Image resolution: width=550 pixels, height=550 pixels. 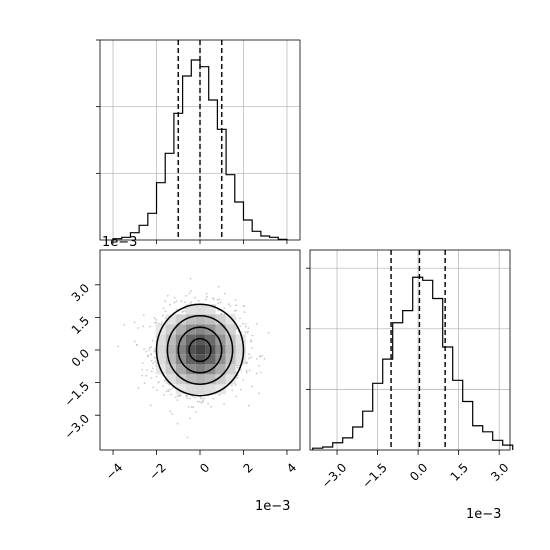 What do you see at coordinates (200, 149) in the screenshot?
I see `top-histogram-steps` at bounding box center [200, 149].